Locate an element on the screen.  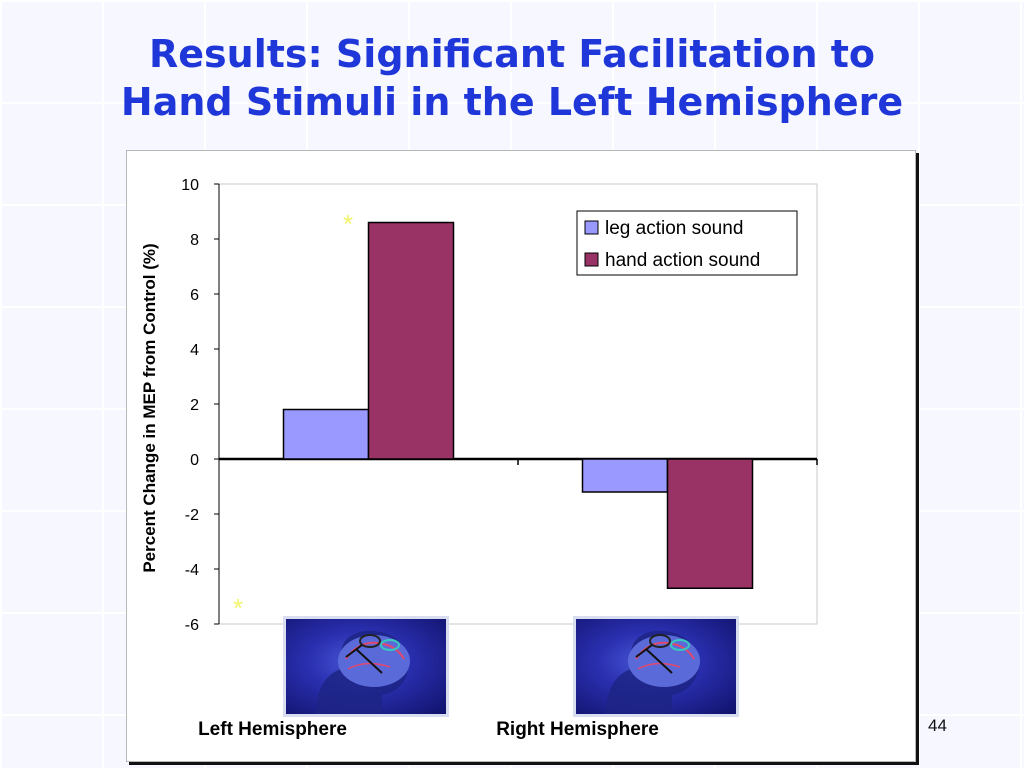
y-tick-label: 2 is located at coordinates (194, 405).